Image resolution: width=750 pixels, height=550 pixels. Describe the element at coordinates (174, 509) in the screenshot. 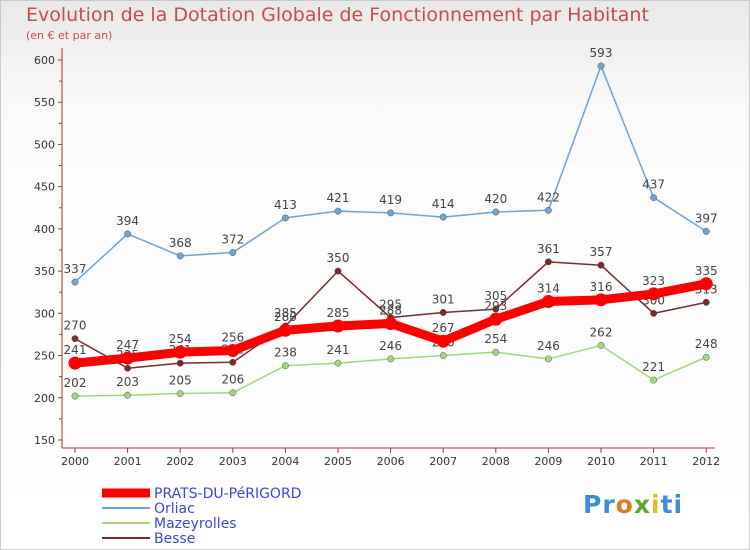

I see `legend-label: Orliac` at that location.